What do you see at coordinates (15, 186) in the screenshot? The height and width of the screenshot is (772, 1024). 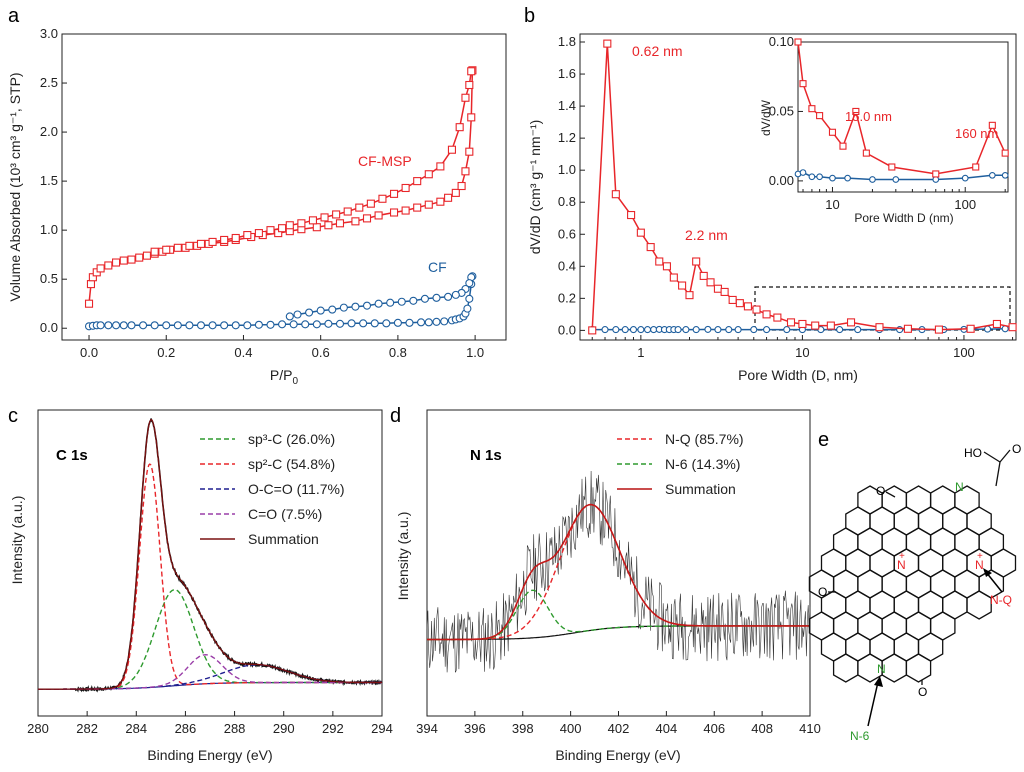 I see `panel-a-ylabel: Volume Absorbed (10³ cm³ g⁻¹, STP)` at bounding box center [15, 186].